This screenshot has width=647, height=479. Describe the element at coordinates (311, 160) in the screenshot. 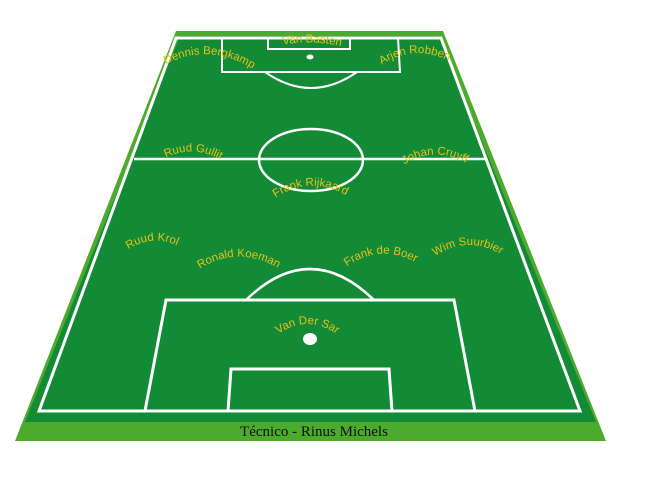

I see `center-circle` at that location.